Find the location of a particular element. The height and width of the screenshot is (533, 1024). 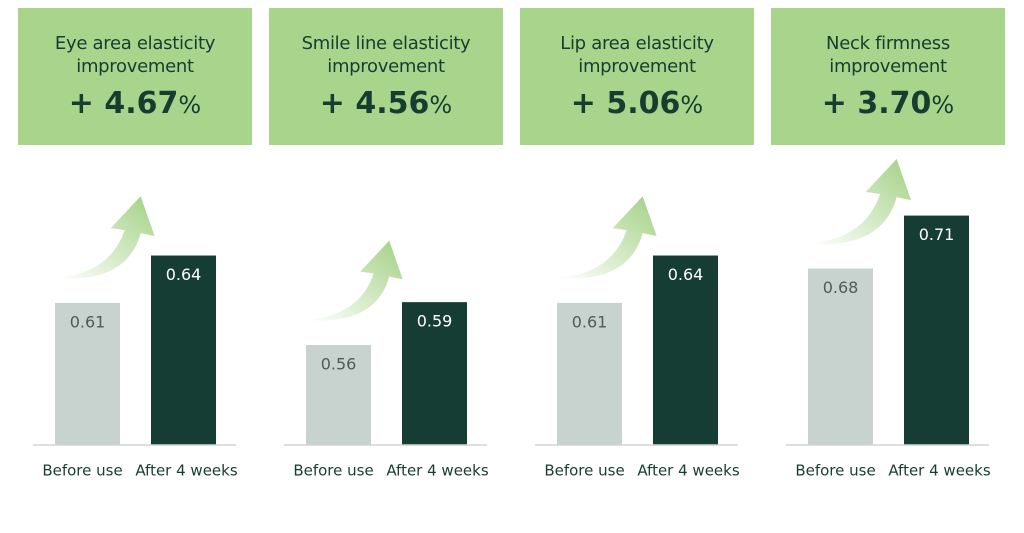

change-value: + 5.06% is located at coordinates (637, 103).